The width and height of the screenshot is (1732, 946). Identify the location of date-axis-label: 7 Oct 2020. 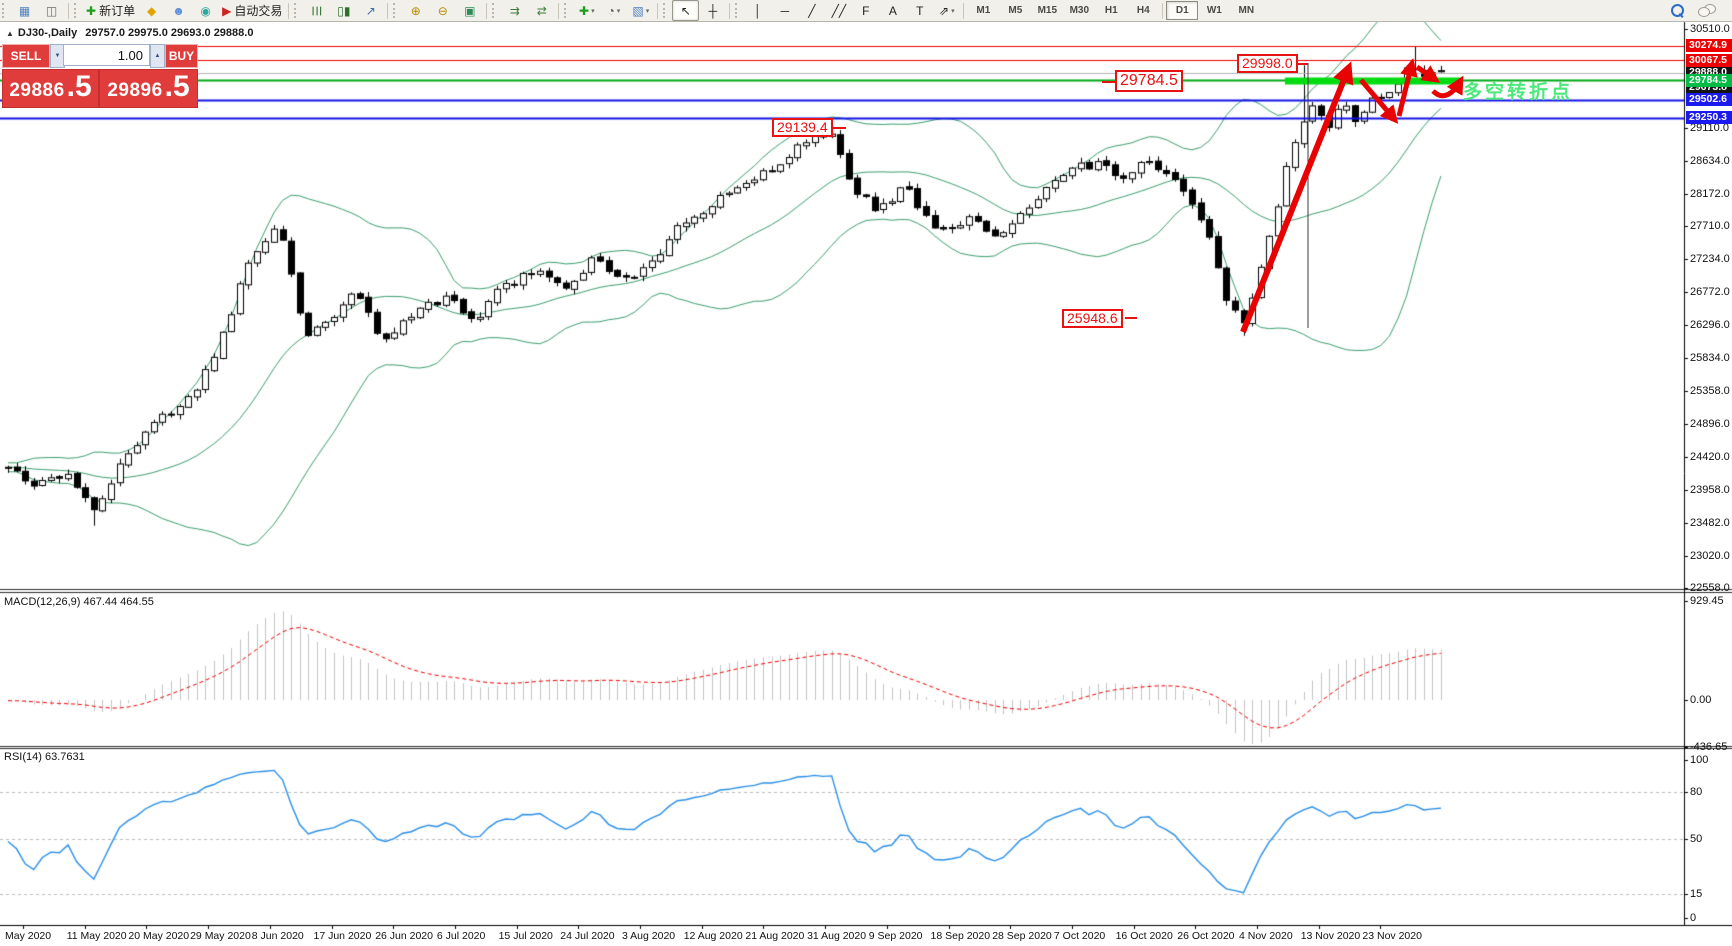
(1079, 936).